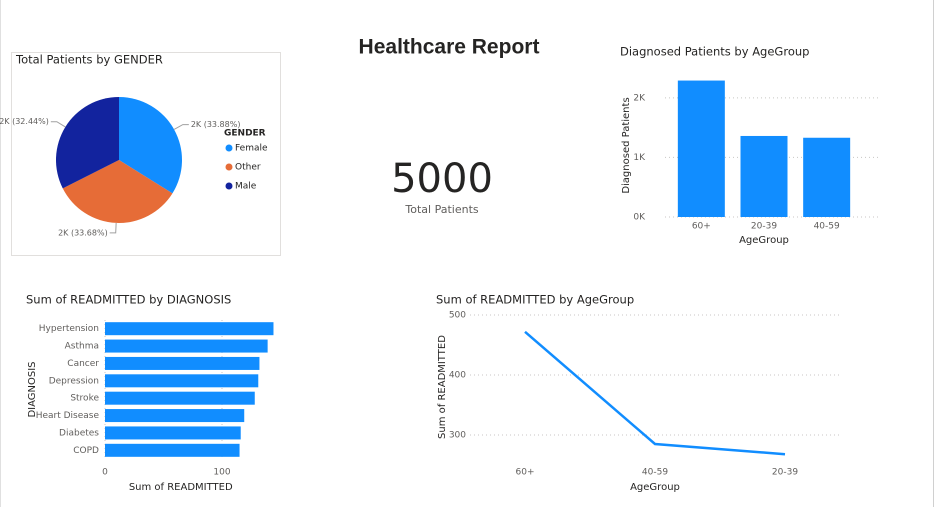  Describe the element at coordinates (639, 98) in the screenshot. I see `y-tick-label: 2K` at that location.